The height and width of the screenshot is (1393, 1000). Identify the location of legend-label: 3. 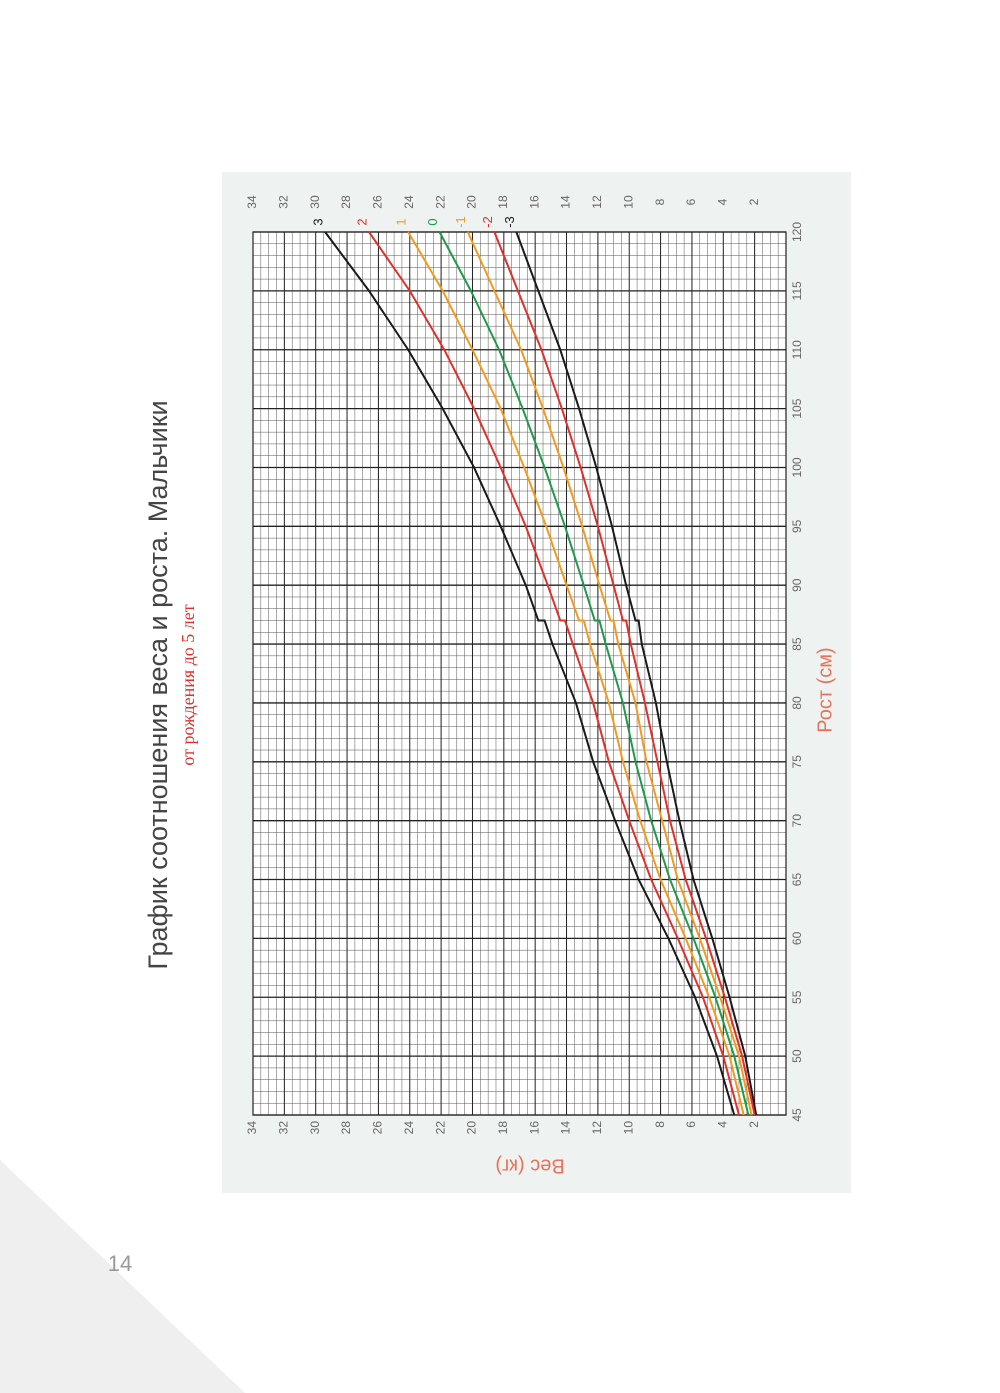
(318, 221).